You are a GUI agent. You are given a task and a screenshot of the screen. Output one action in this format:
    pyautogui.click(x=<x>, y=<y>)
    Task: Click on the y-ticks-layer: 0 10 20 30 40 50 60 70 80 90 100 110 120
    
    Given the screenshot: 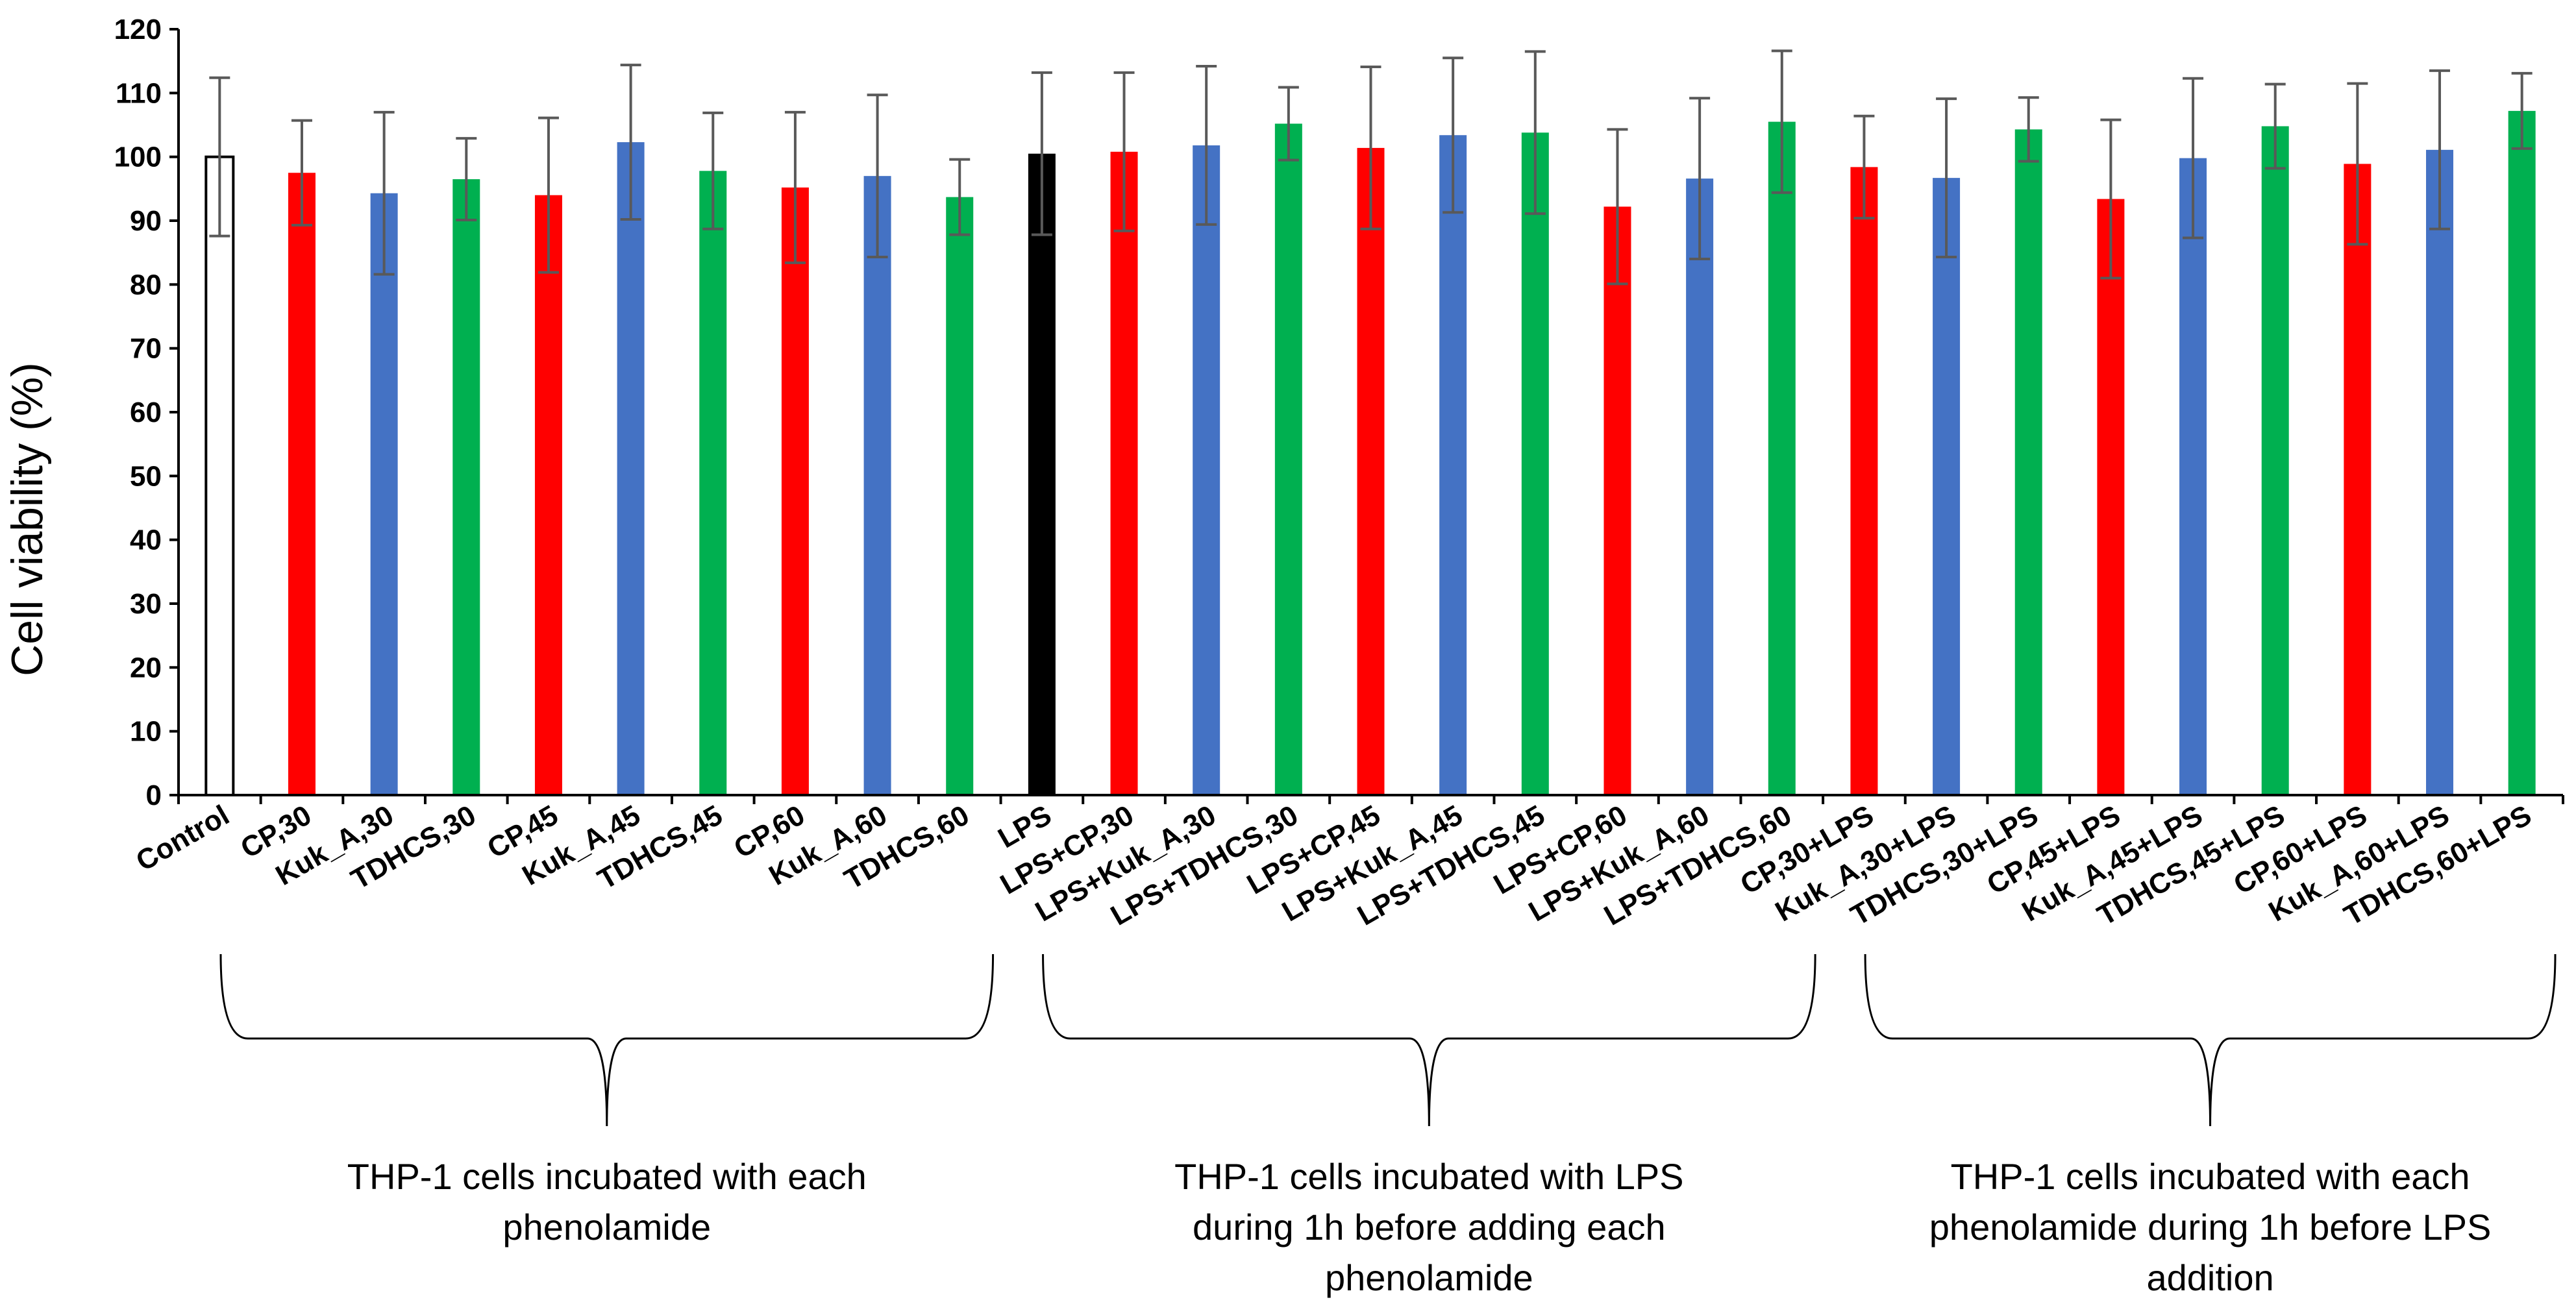 What is the action you would take?
    pyautogui.click(x=146, y=412)
    